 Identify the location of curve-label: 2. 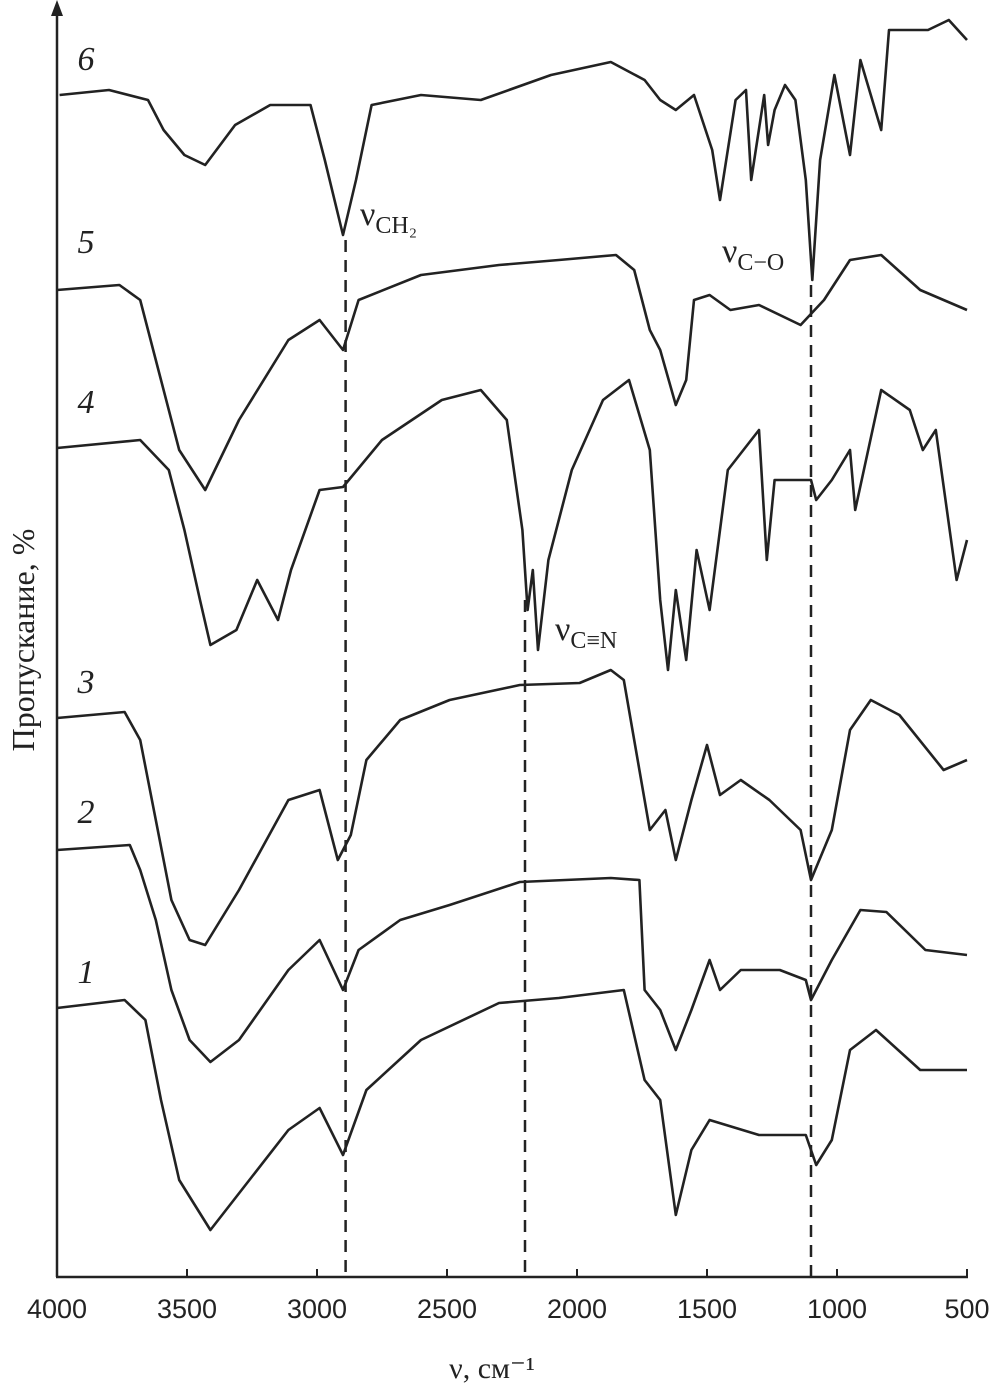
(86, 812).